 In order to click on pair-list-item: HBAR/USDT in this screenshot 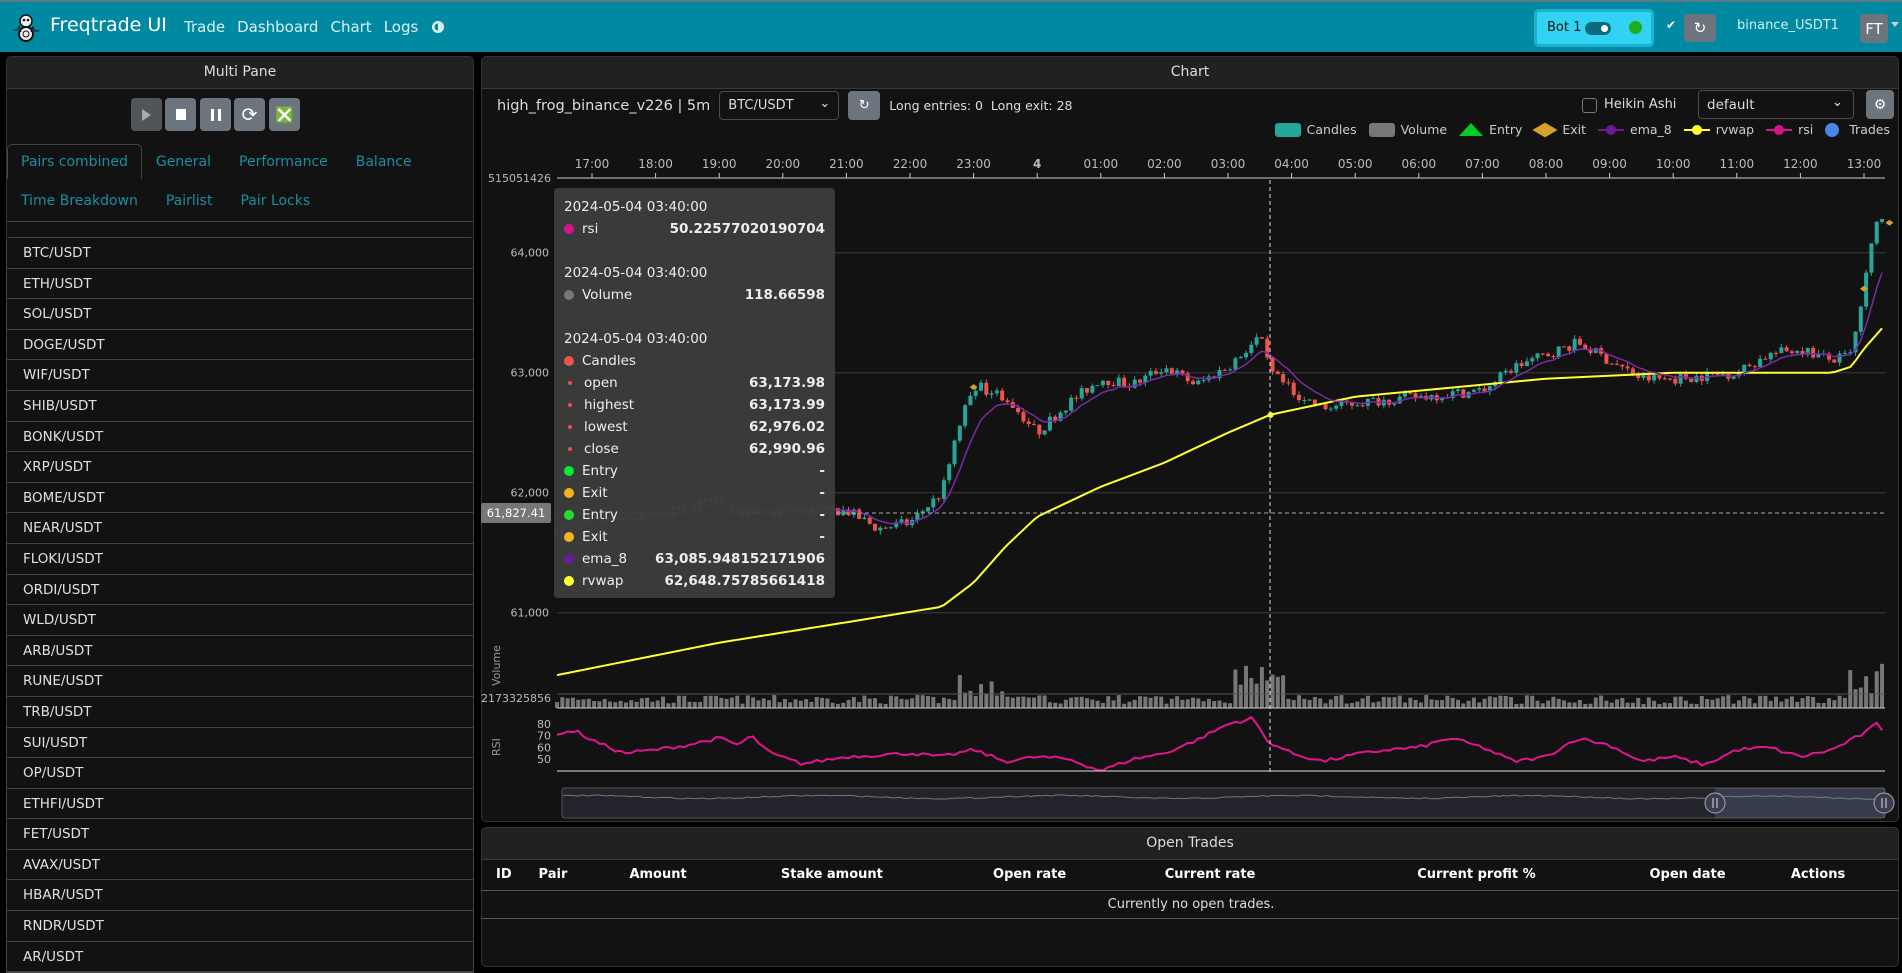, I will do `click(240, 896)`.